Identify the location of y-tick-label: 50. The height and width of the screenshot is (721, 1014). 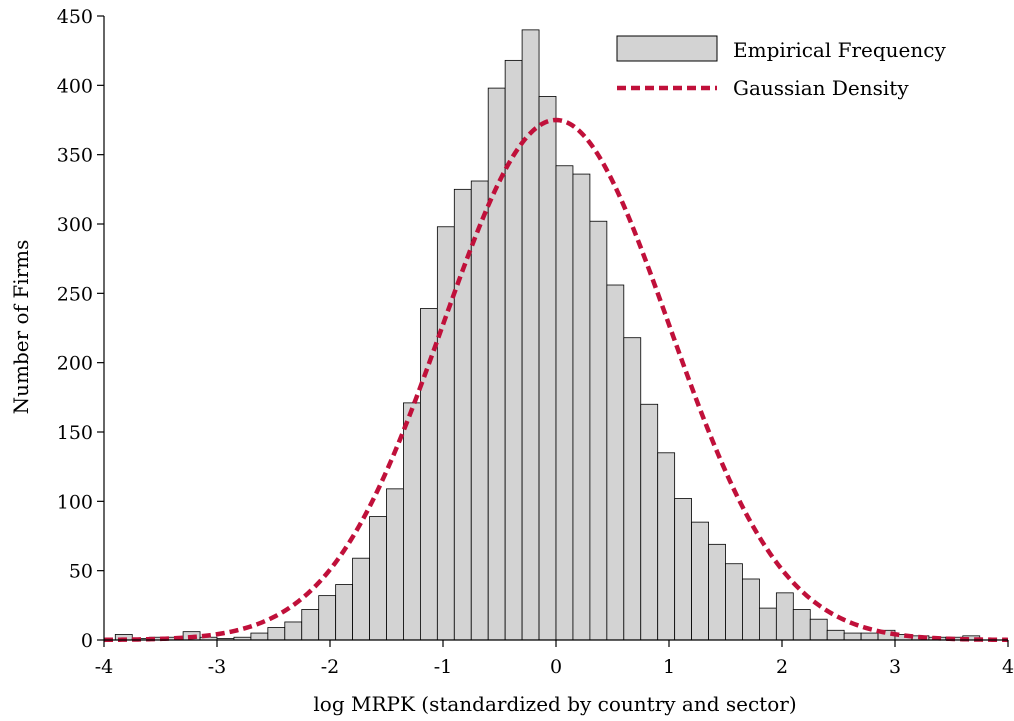
(81, 572).